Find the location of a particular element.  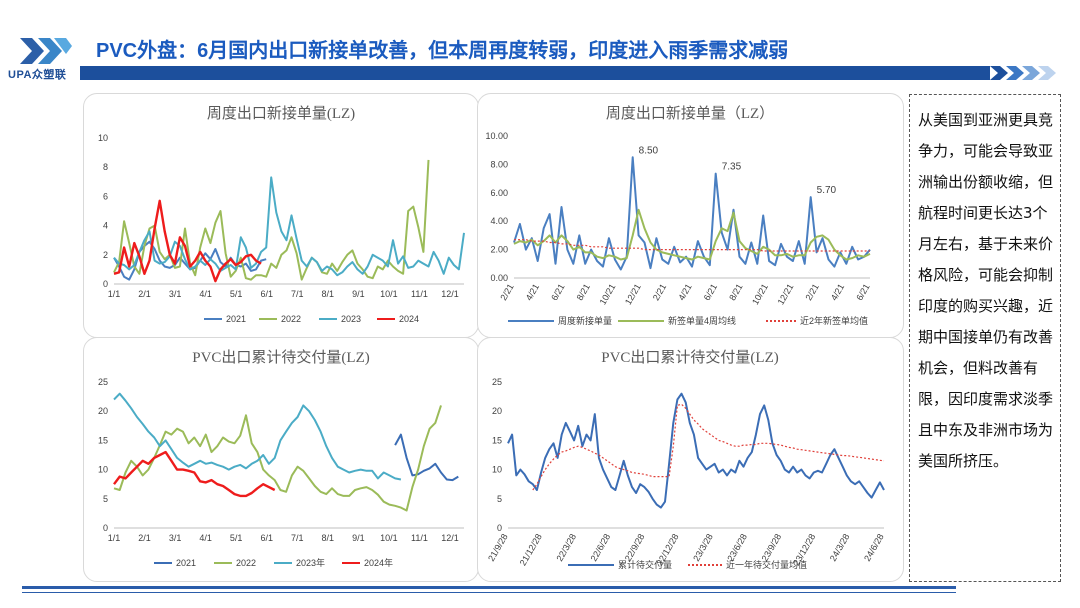

x-tick-label: 7/1 is located at coordinates (297, 538).